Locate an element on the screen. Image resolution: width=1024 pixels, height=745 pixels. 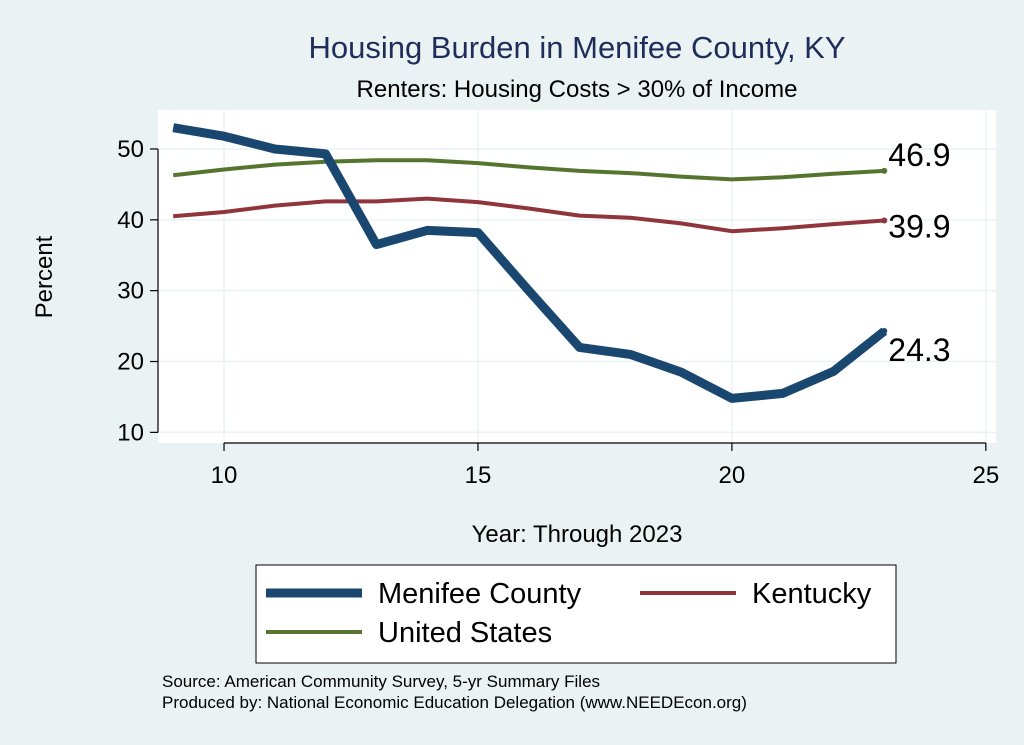
series-line-united-states is located at coordinates (528, 170).